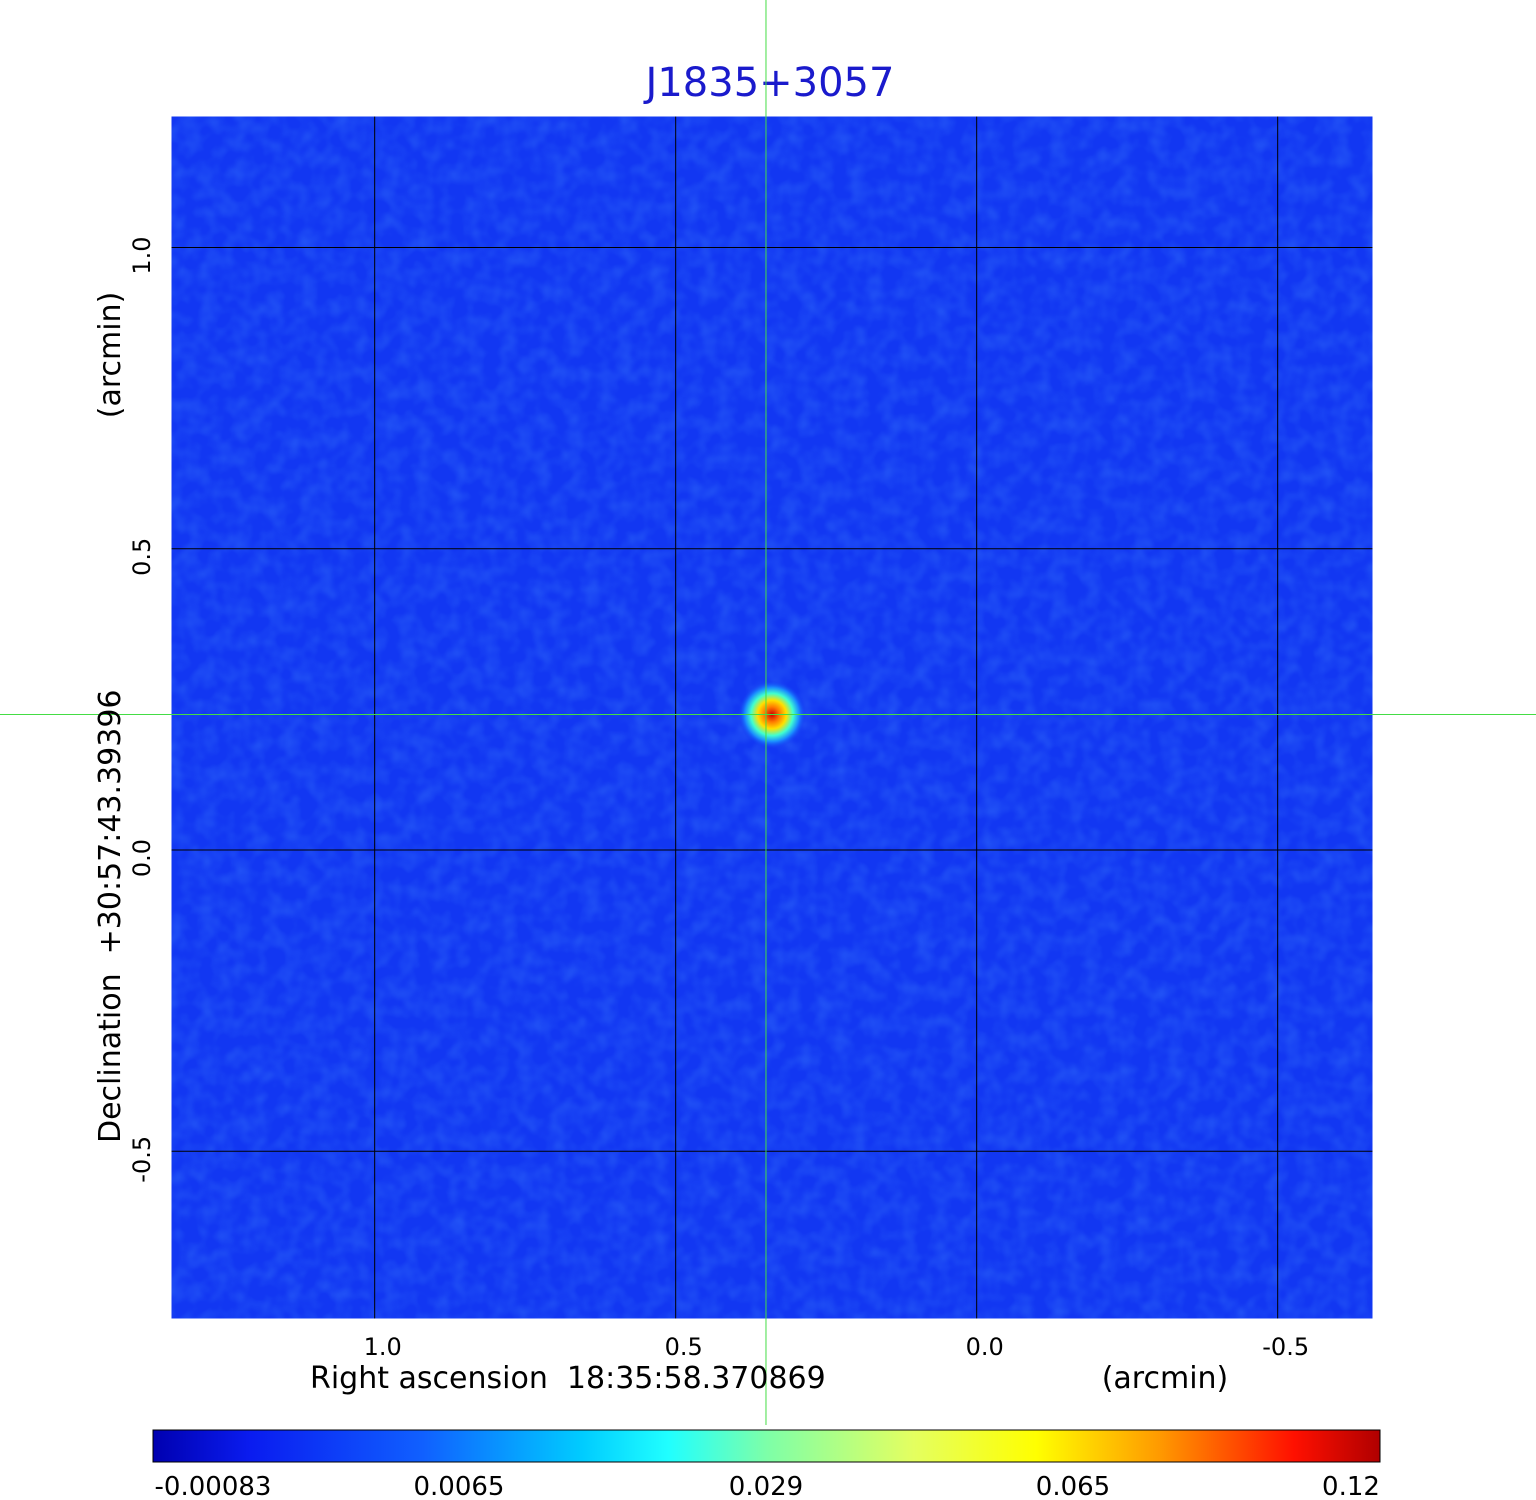 The height and width of the screenshot is (1500, 1536). I want to click on x-tick-label-0: 1.0, so click(383, 1347).